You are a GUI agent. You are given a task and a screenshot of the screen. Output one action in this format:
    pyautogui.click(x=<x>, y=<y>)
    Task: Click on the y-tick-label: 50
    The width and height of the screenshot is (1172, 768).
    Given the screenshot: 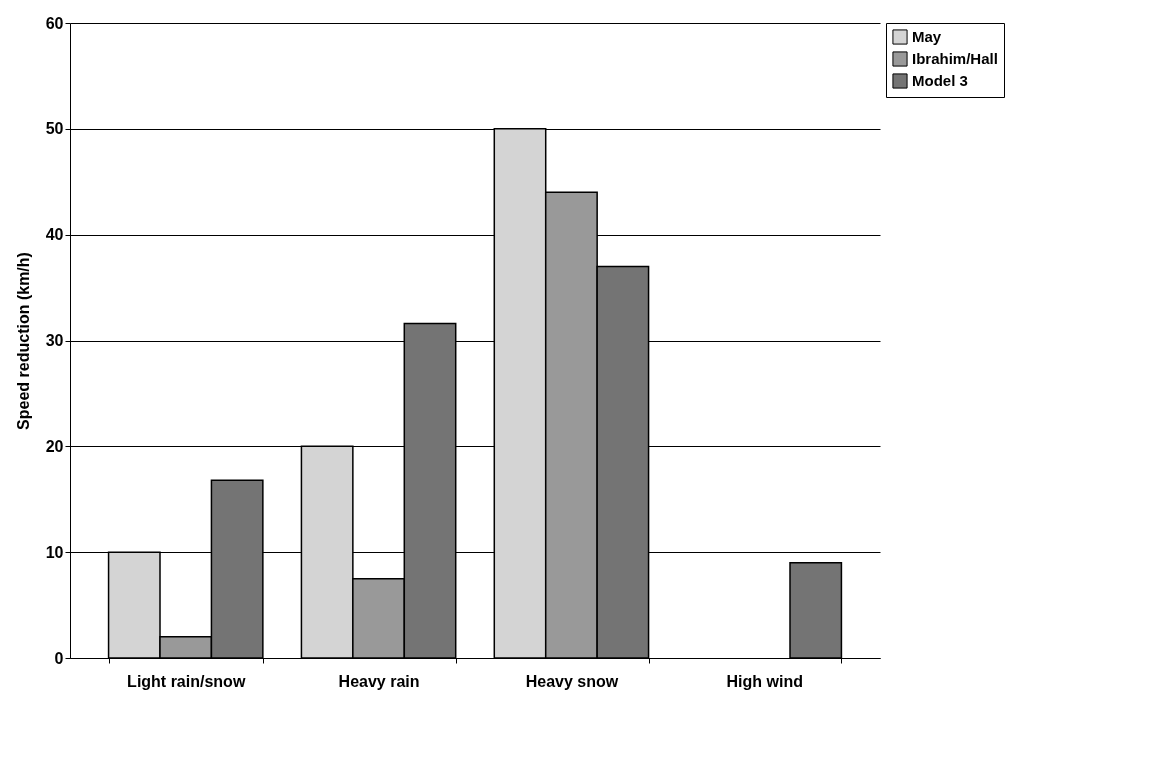 What is the action you would take?
    pyautogui.click(x=54, y=129)
    